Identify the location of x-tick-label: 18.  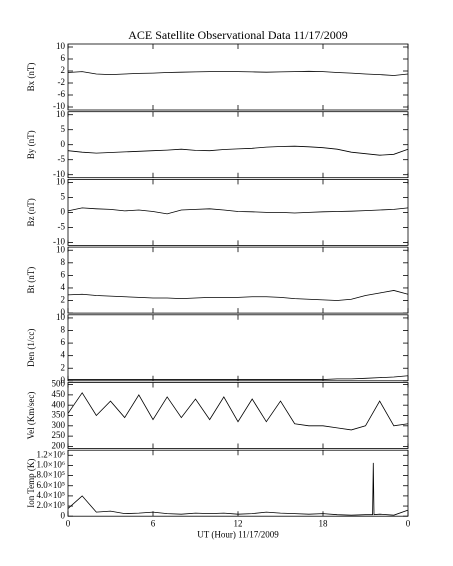
(324, 523).